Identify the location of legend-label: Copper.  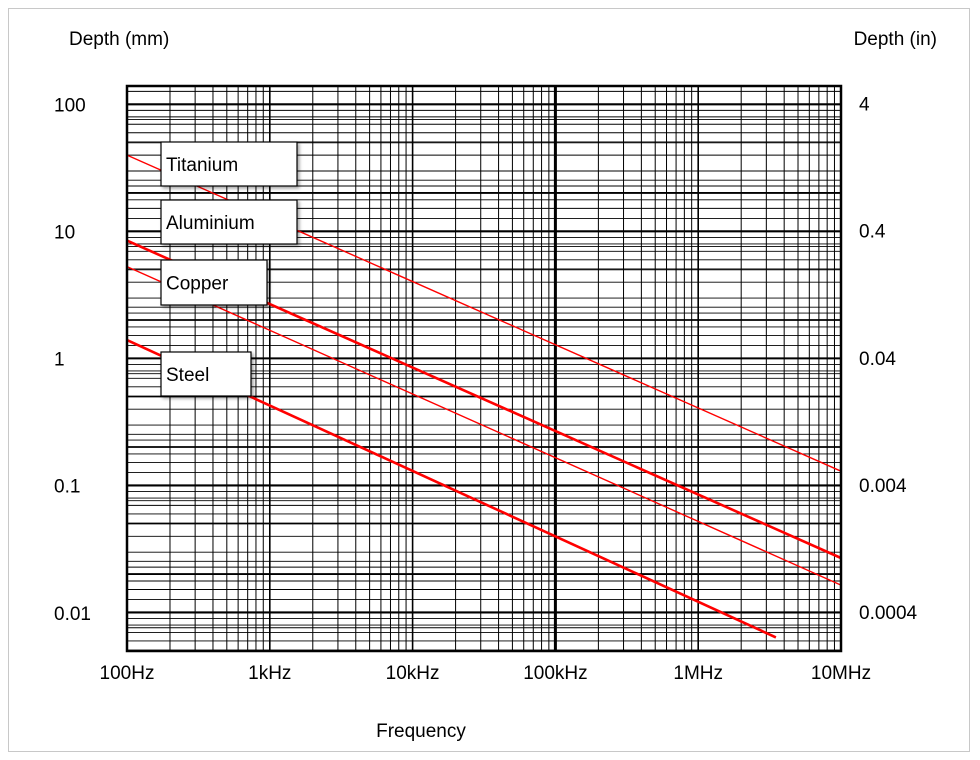
(197, 284).